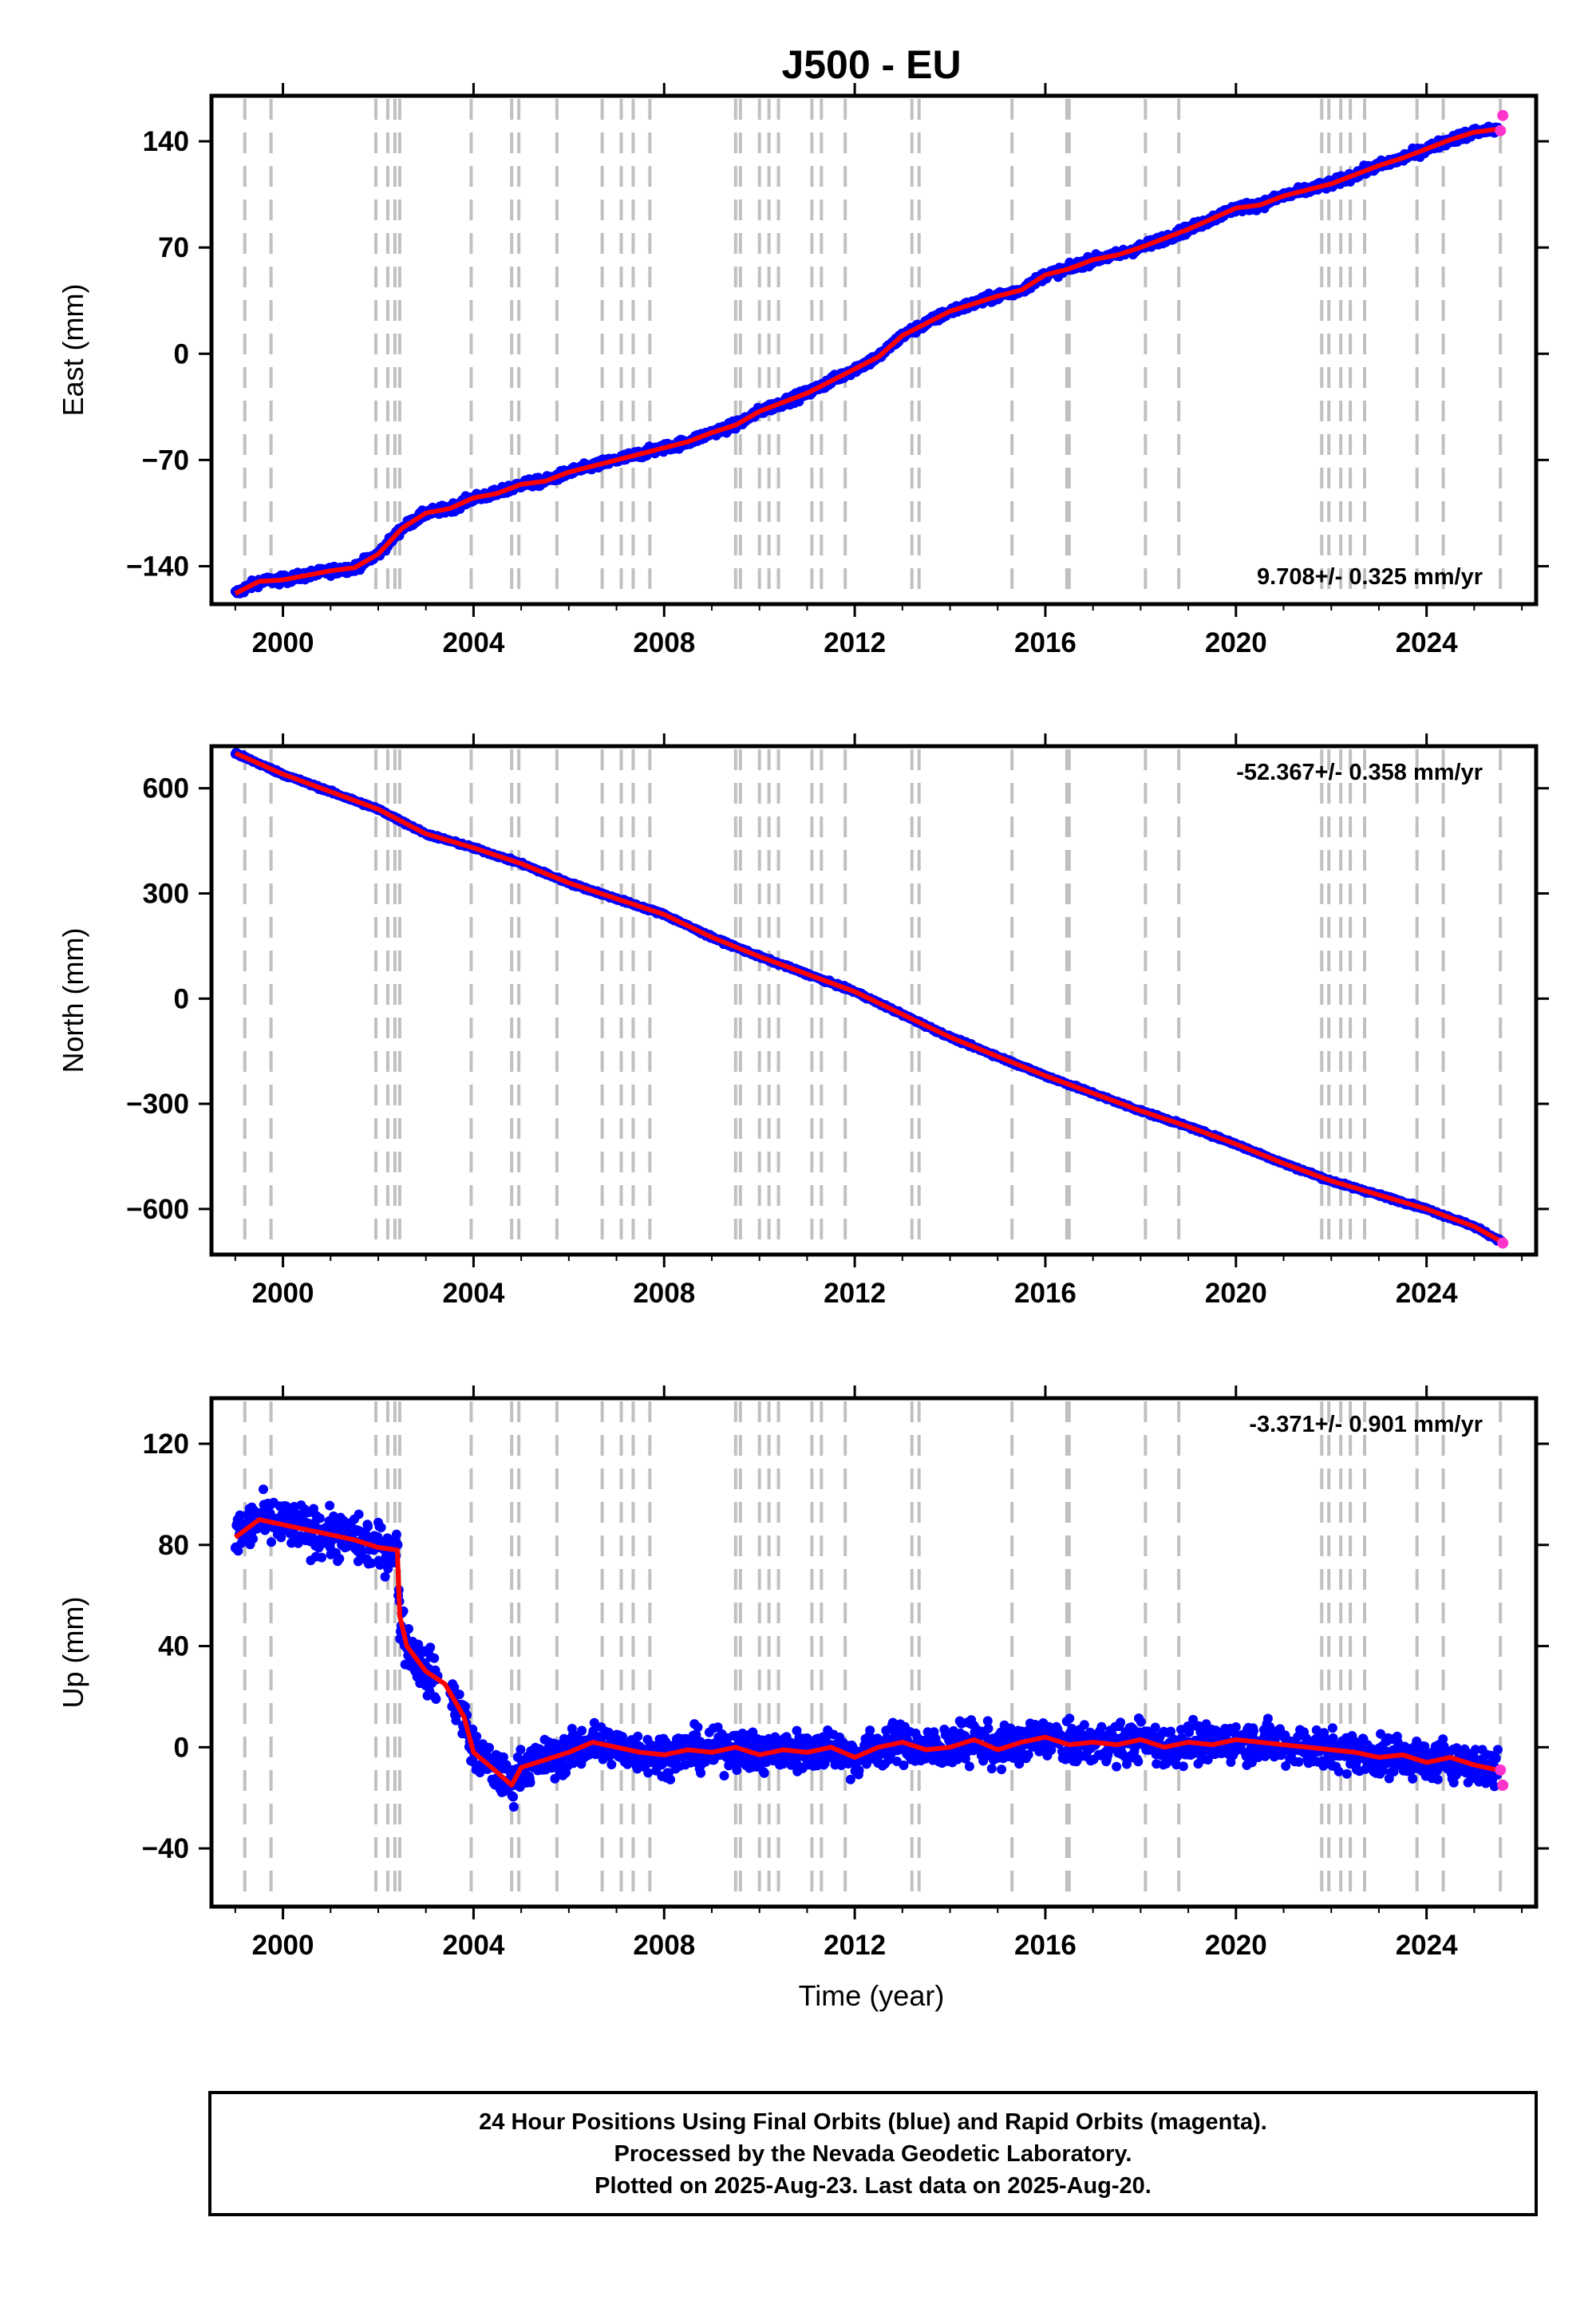 The image size is (1596, 2316). I want to click on rate-label: 9.708+/- 0.325 mm/yr, so click(1370, 577).